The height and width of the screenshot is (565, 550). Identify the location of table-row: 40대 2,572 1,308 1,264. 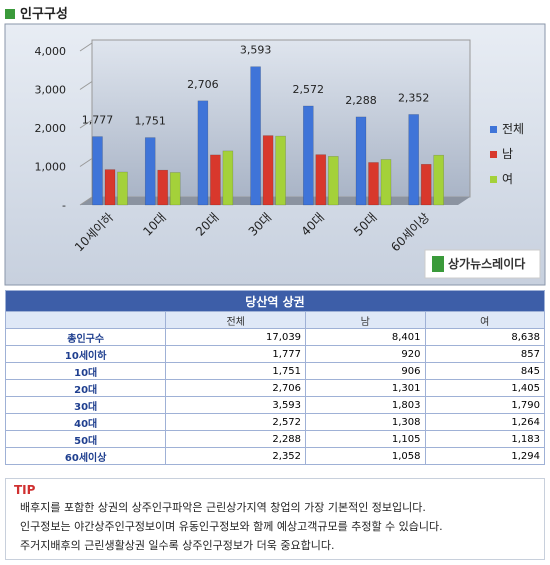
(275, 422).